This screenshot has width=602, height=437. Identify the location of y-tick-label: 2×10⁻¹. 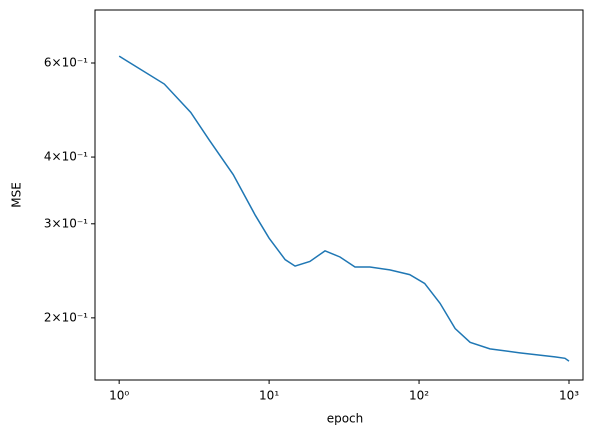
(66, 317).